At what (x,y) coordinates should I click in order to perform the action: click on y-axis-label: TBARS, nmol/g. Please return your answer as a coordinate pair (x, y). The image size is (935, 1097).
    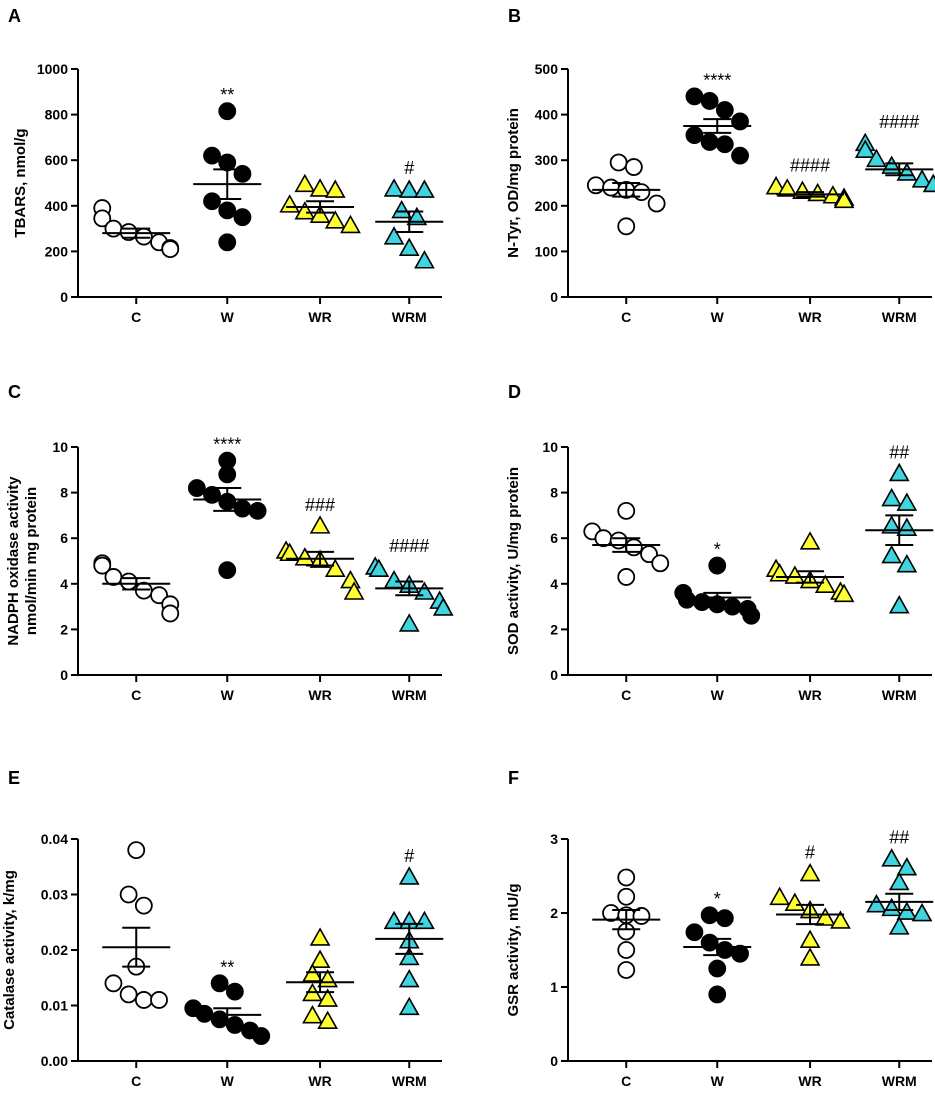
    Looking at the image, I should click on (20, 182).